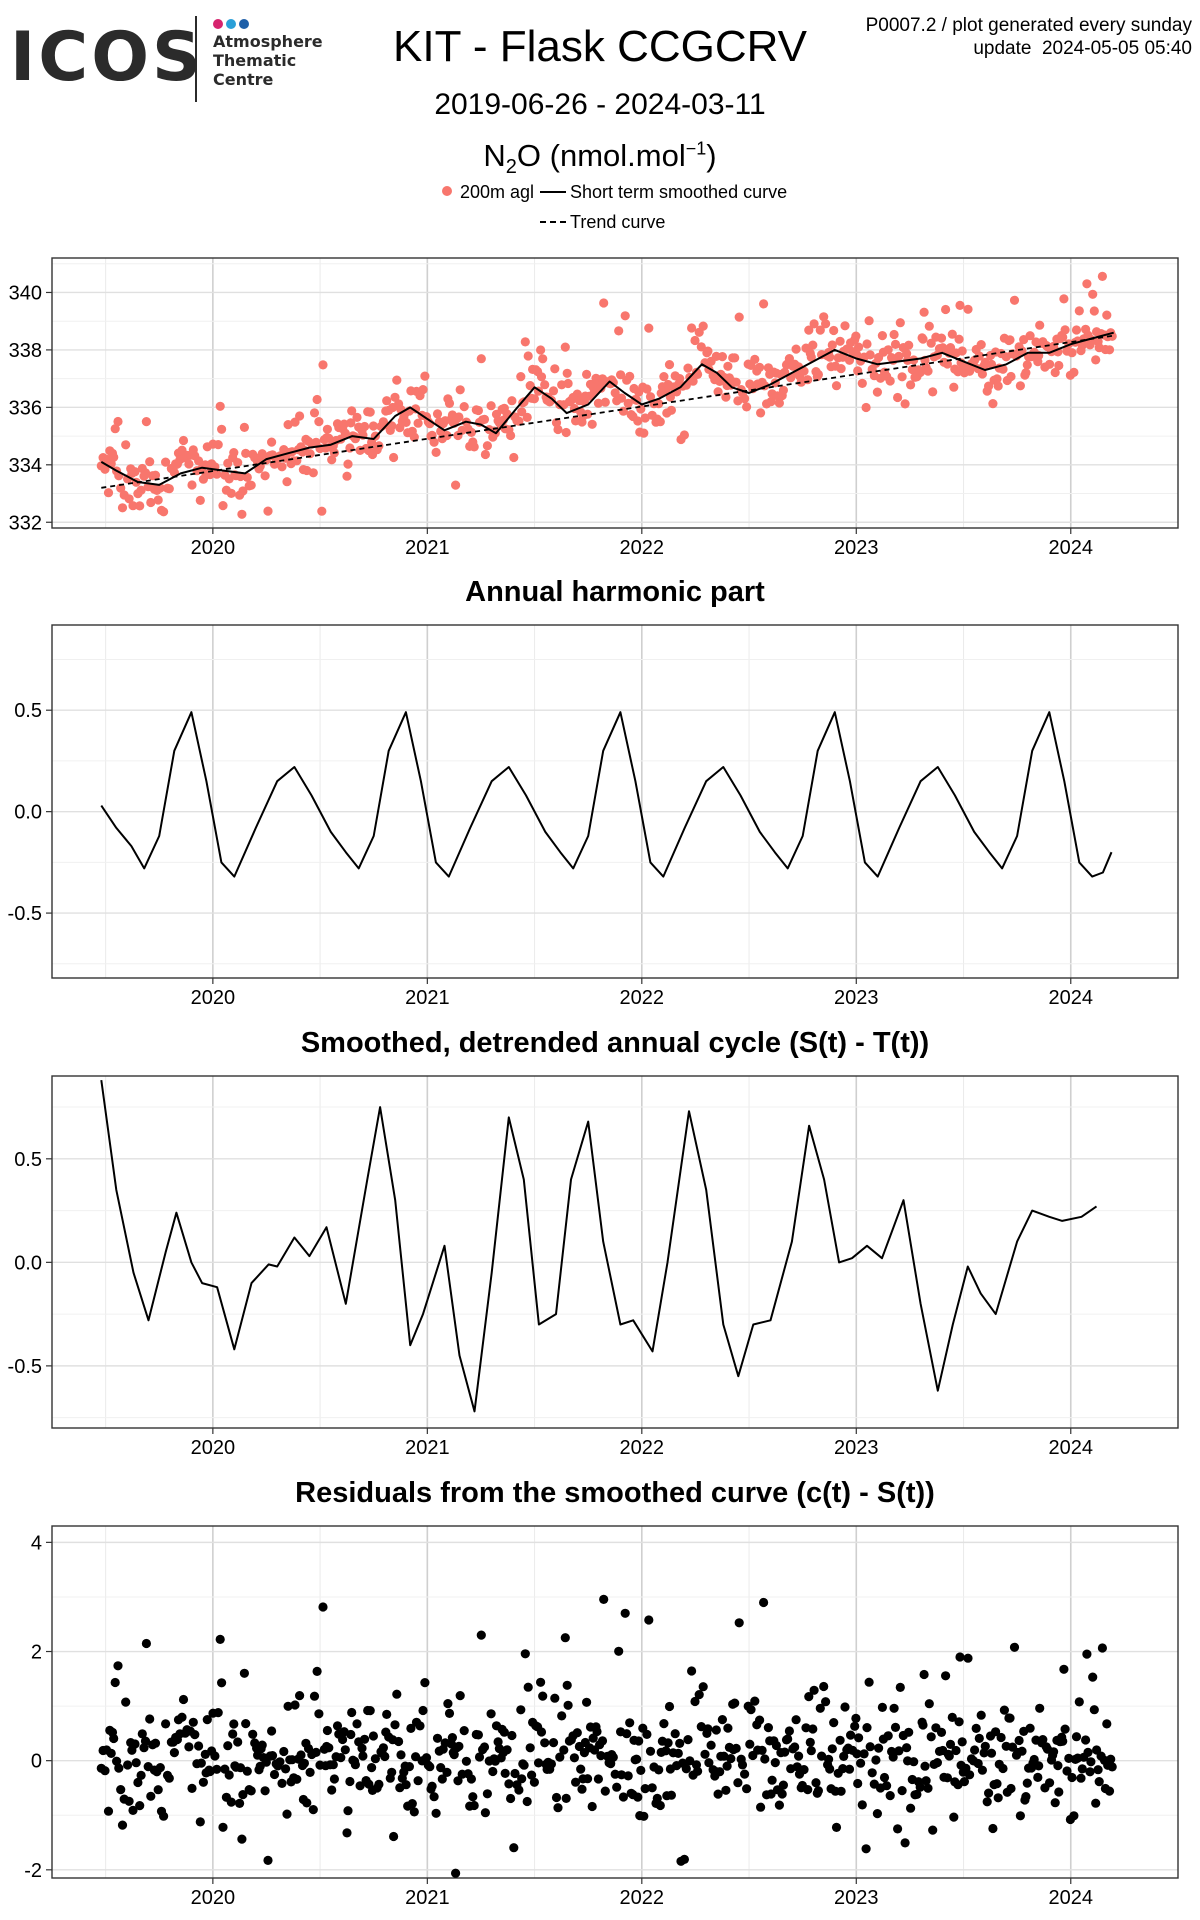  Describe the element at coordinates (218, 24) in the screenshot. I see `logo-dot-pink` at that location.